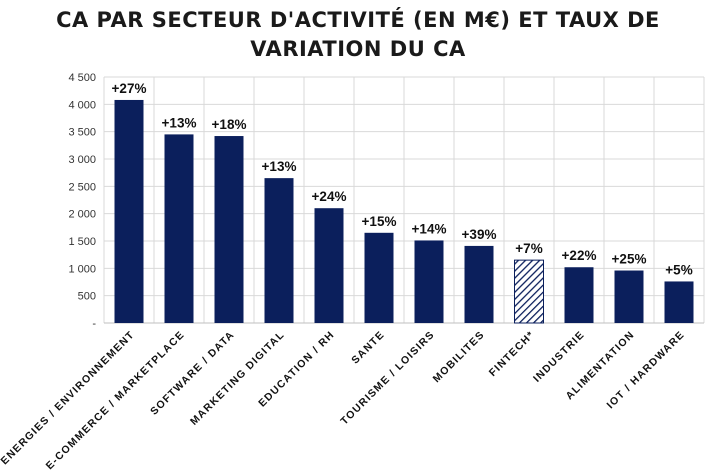  Describe the element at coordinates (279, 250) in the screenshot. I see `bar-marketing-digital` at that location.